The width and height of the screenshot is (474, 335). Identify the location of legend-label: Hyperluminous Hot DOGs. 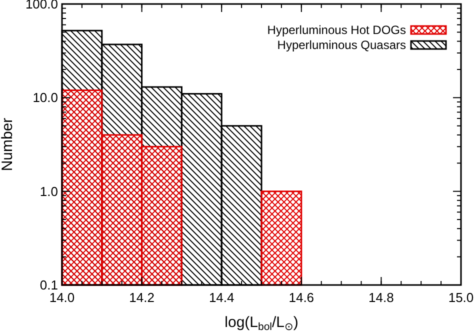
(336, 30).